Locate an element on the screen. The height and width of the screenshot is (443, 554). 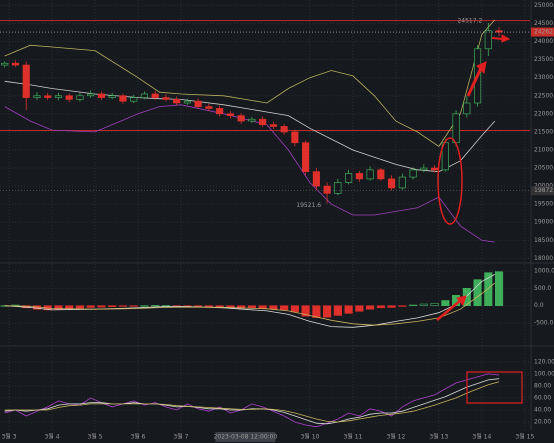
x-tick-label: 3월 6 is located at coordinates (137, 437).